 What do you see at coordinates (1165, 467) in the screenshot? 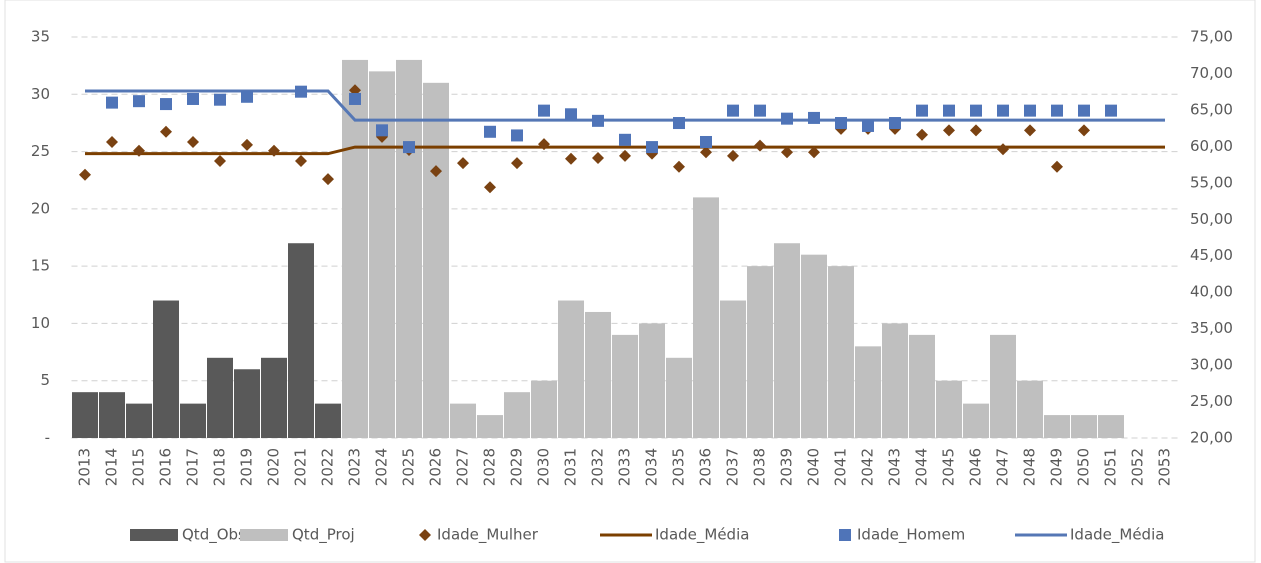
I see `x-tick-label: 2053` at bounding box center [1165, 467].